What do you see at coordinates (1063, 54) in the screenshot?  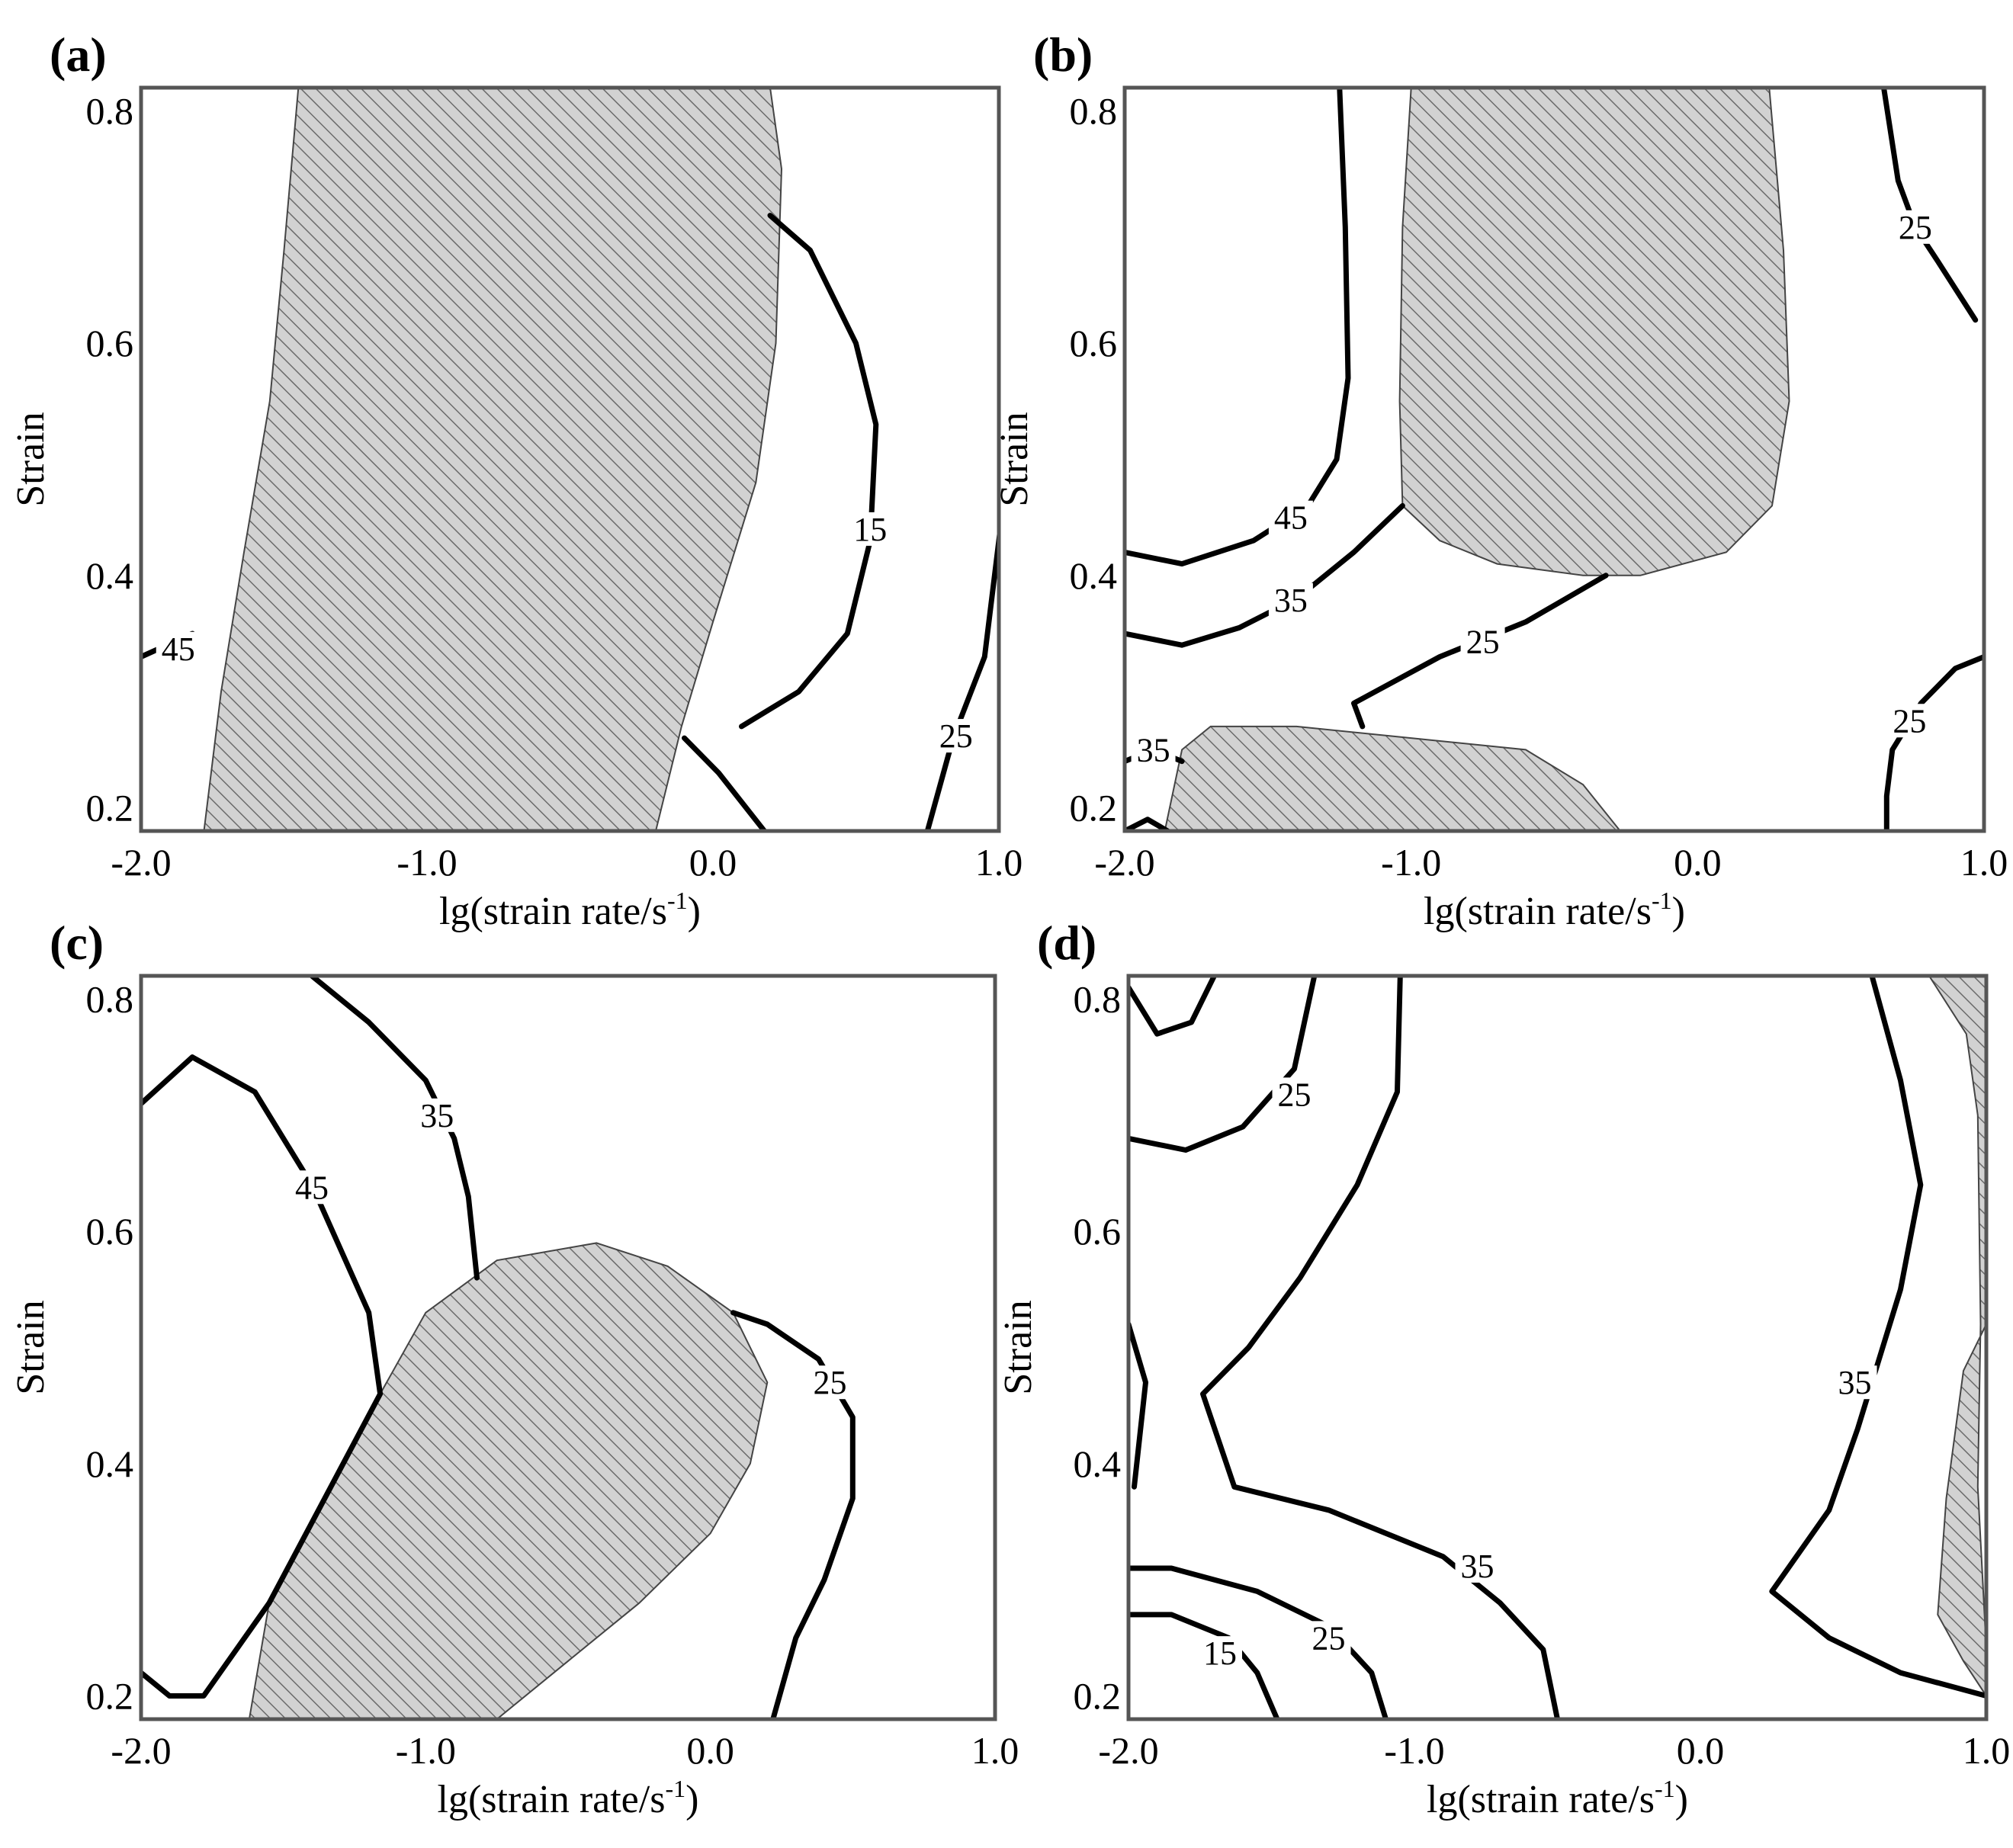 I see `panel-label: (b)` at bounding box center [1063, 54].